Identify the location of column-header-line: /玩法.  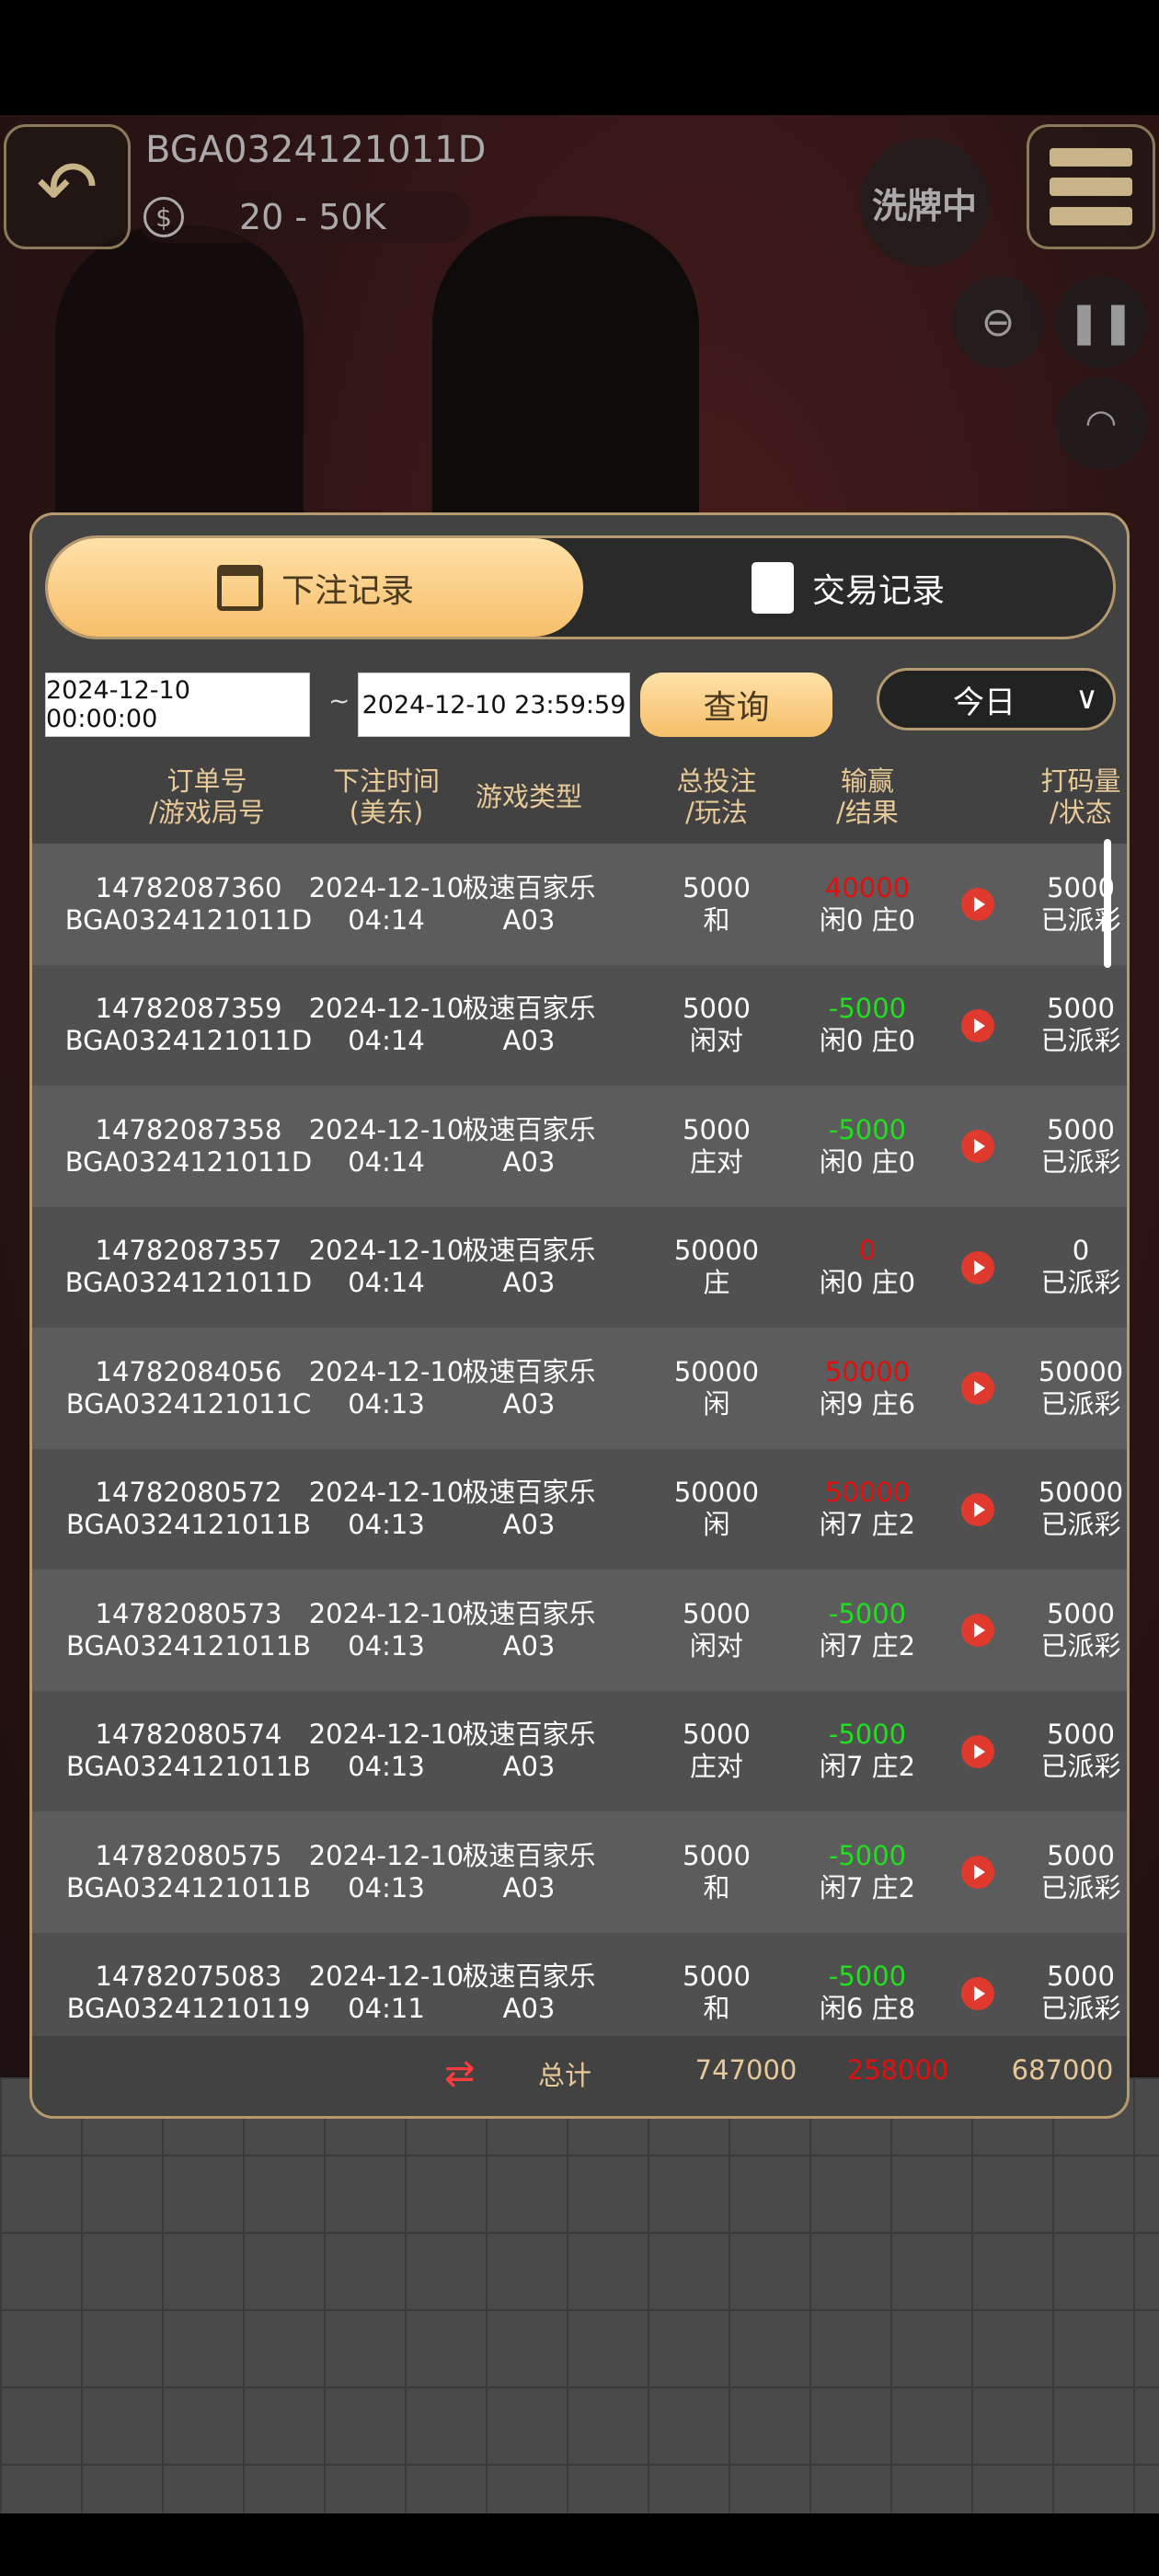
(716, 812).